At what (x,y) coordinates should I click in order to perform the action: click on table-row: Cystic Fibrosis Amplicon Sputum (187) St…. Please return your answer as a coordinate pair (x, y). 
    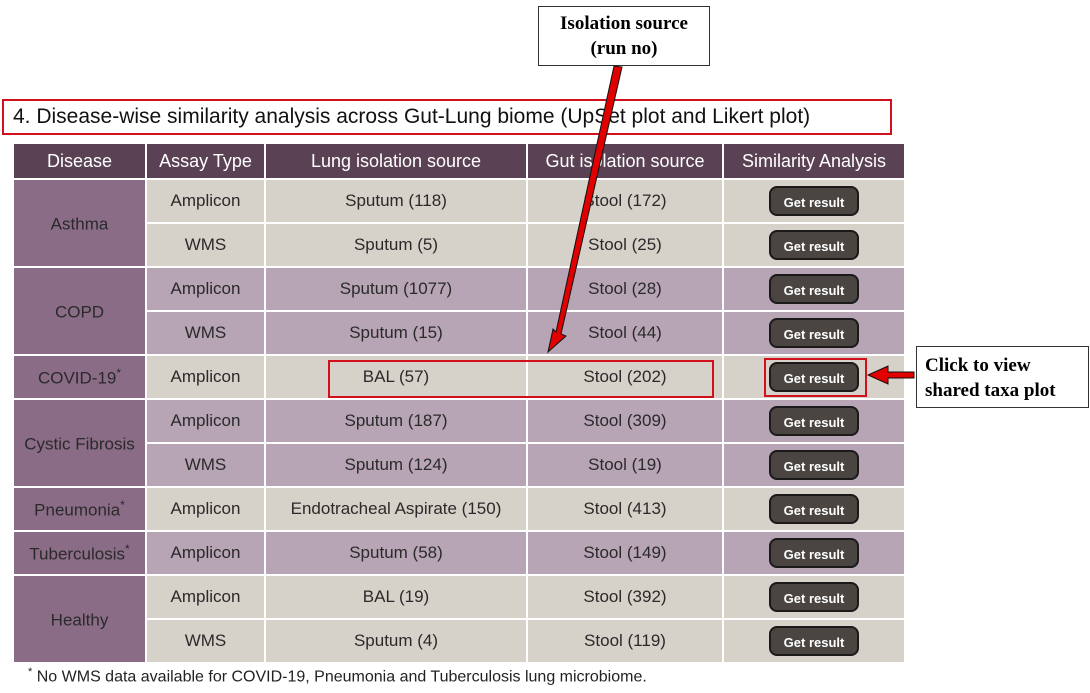
    Looking at the image, I should click on (459, 443).